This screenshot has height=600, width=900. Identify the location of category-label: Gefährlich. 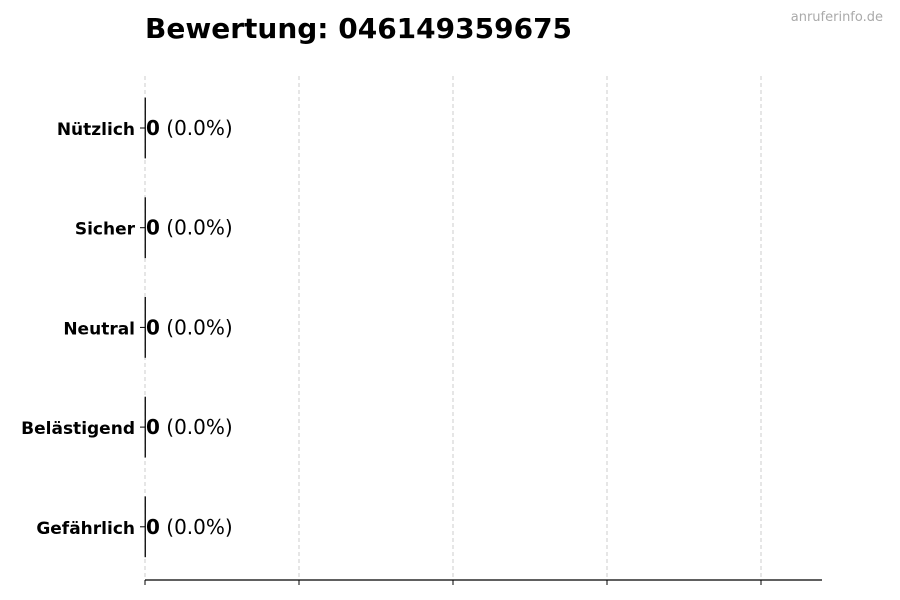
(85, 529).